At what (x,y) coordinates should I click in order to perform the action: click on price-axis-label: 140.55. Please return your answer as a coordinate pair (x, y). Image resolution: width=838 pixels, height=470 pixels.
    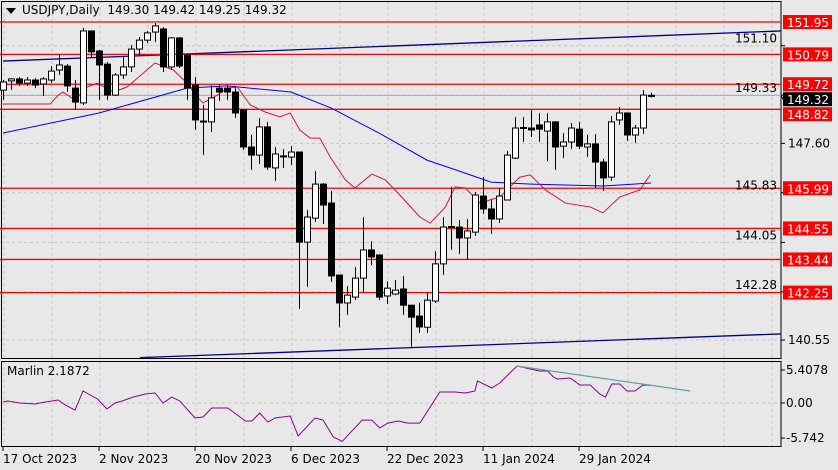
    Looking at the image, I should click on (809, 340).